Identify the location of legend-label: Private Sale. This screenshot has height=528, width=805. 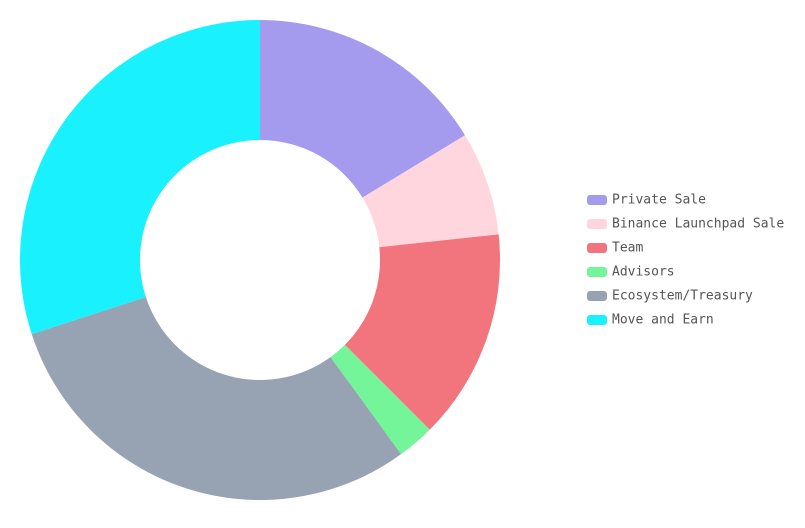
(659, 200).